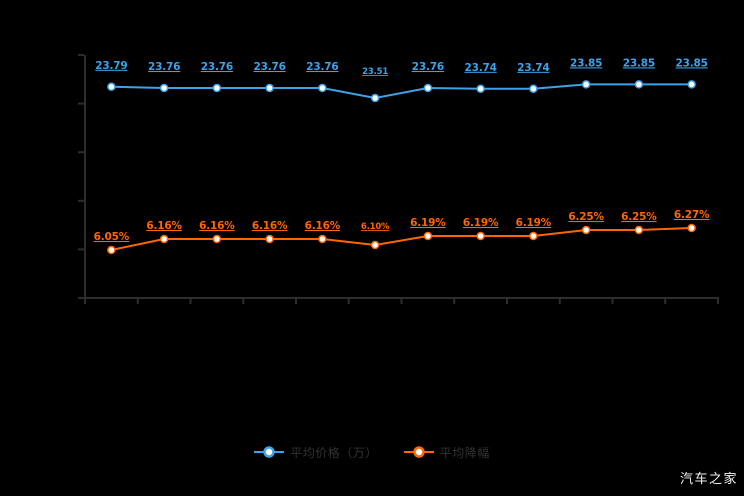  What do you see at coordinates (111, 66) in the screenshot?
I see `data-point-label-avg-price: 23.79` at bounding box center [111, 66].